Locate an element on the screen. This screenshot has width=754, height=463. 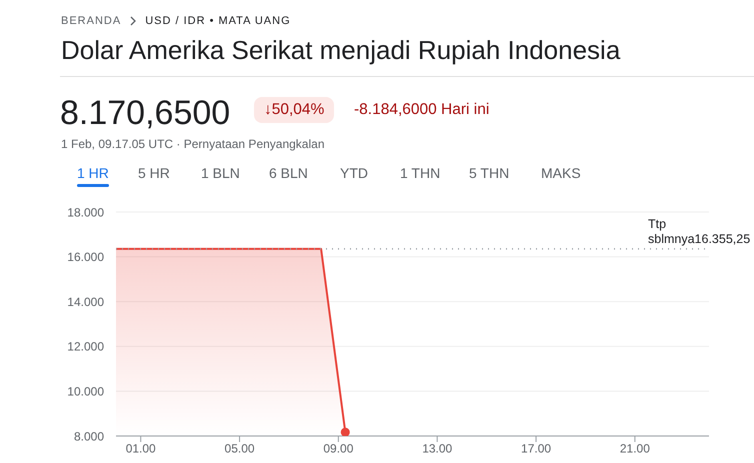
x-tick-label: 13.00 is located at coordinates (437, 449).